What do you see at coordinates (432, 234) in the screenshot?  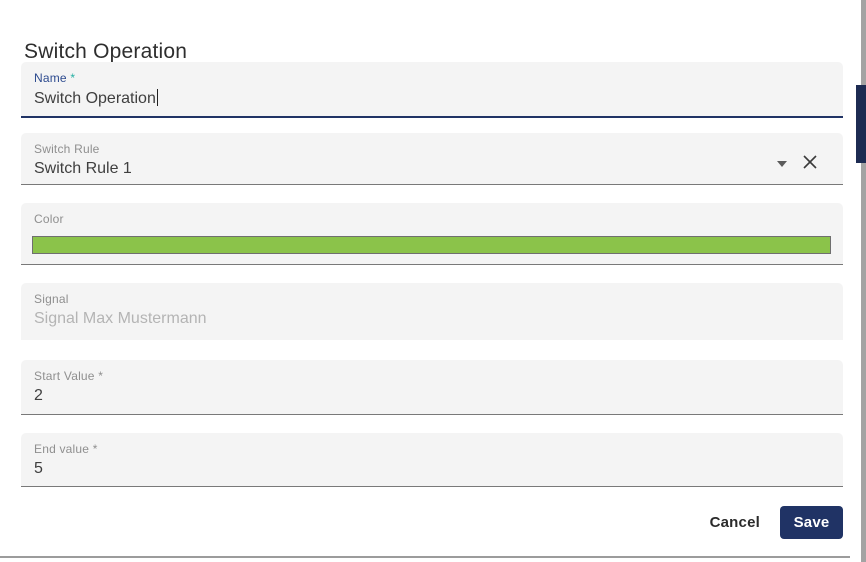 I see `color-field: Color` at bounding box center [432, 234].